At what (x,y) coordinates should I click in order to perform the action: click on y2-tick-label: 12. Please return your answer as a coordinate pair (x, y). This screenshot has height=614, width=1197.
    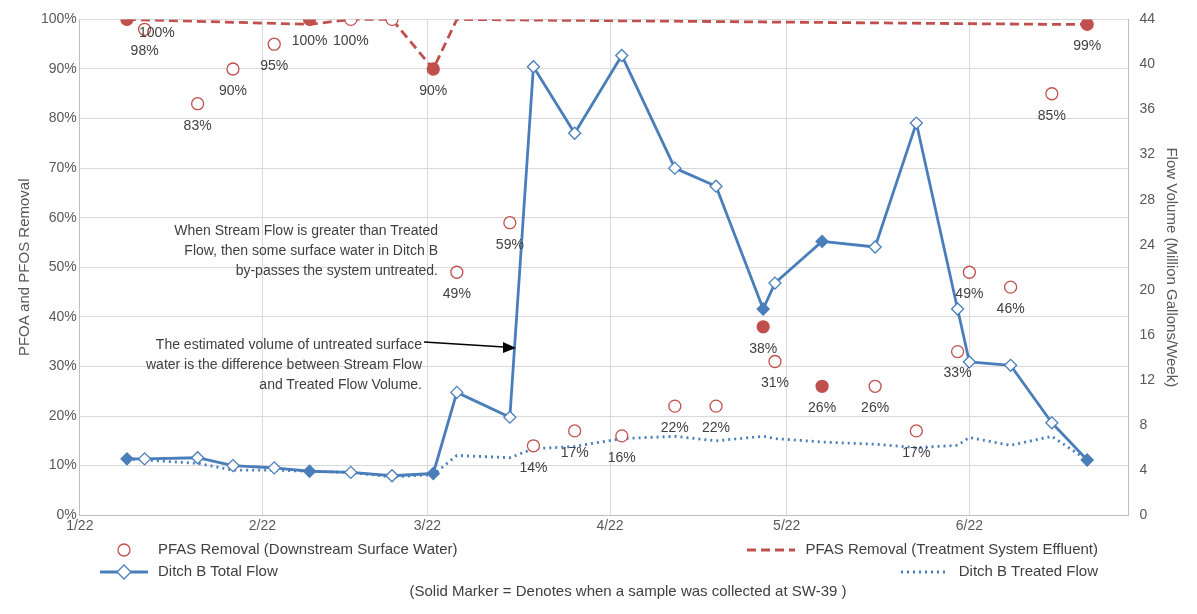
    Looking at the image, I should click on (1147, 378).